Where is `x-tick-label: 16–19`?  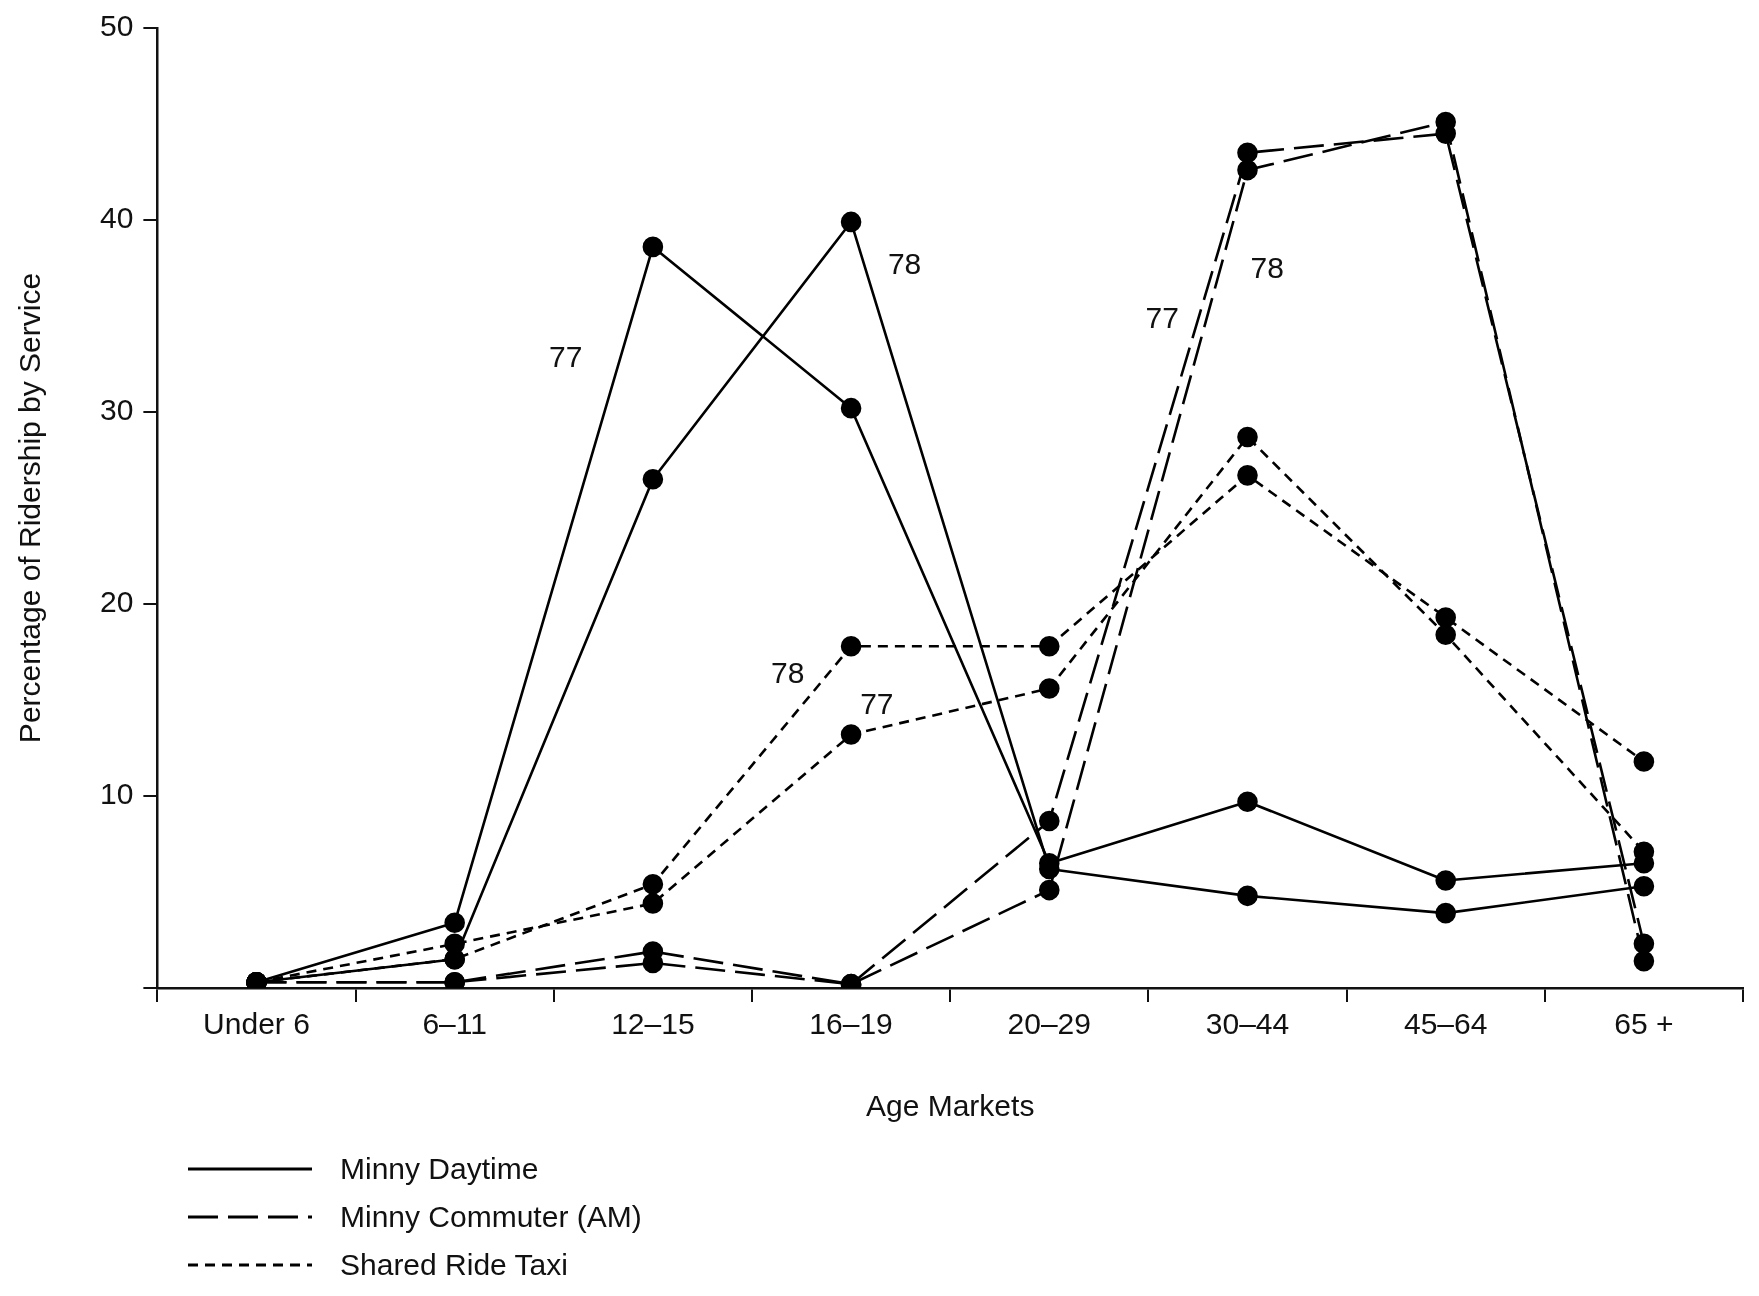
x-tick-label: 16–19 is located at coordinates (851, 1024).